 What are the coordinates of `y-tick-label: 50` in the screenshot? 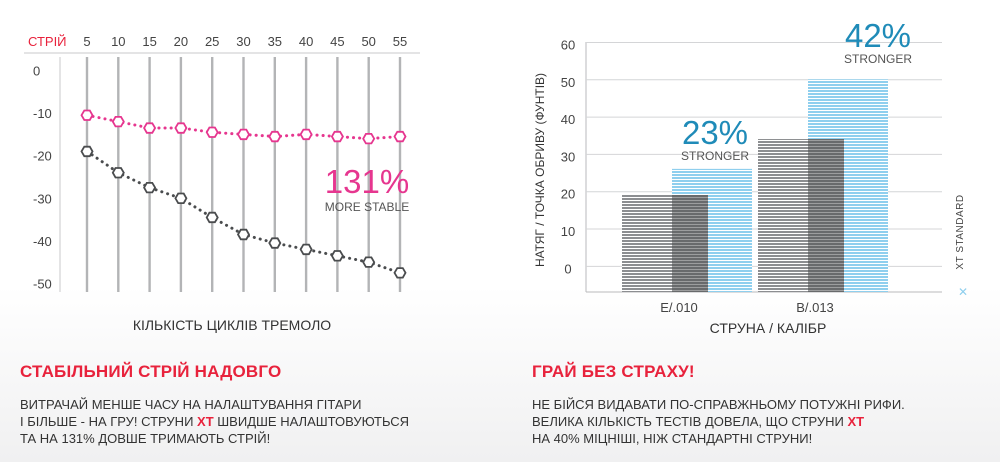 It's located at (568, 82).